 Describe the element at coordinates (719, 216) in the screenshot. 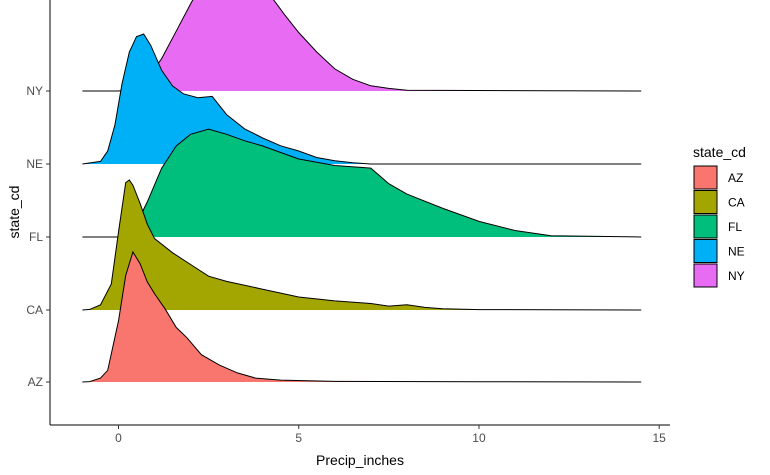

I see `legend: state_cd AZ CA FL NE NY` at that location.